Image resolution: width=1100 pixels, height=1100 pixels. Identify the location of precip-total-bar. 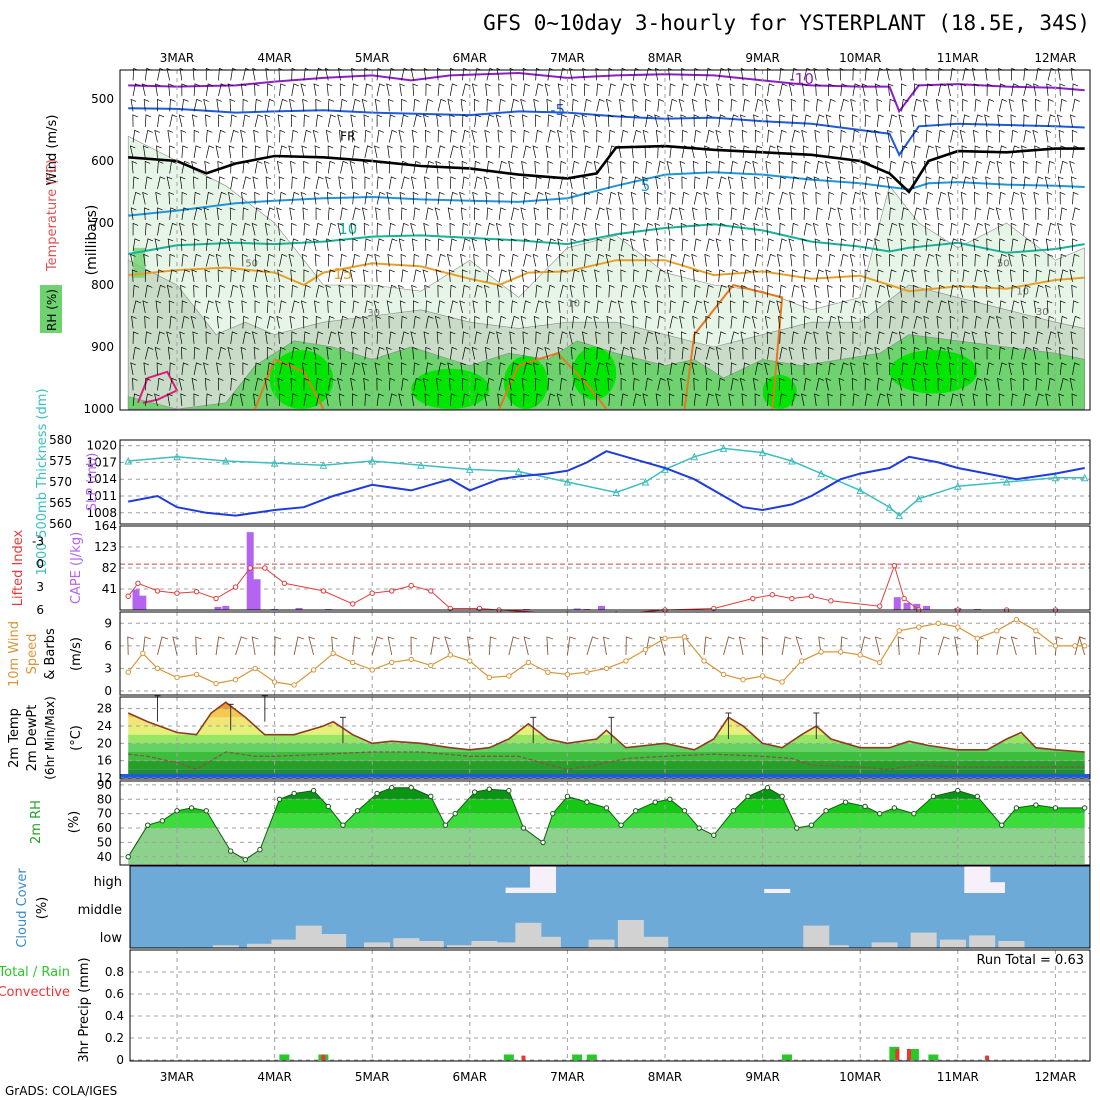
(933, 1057).